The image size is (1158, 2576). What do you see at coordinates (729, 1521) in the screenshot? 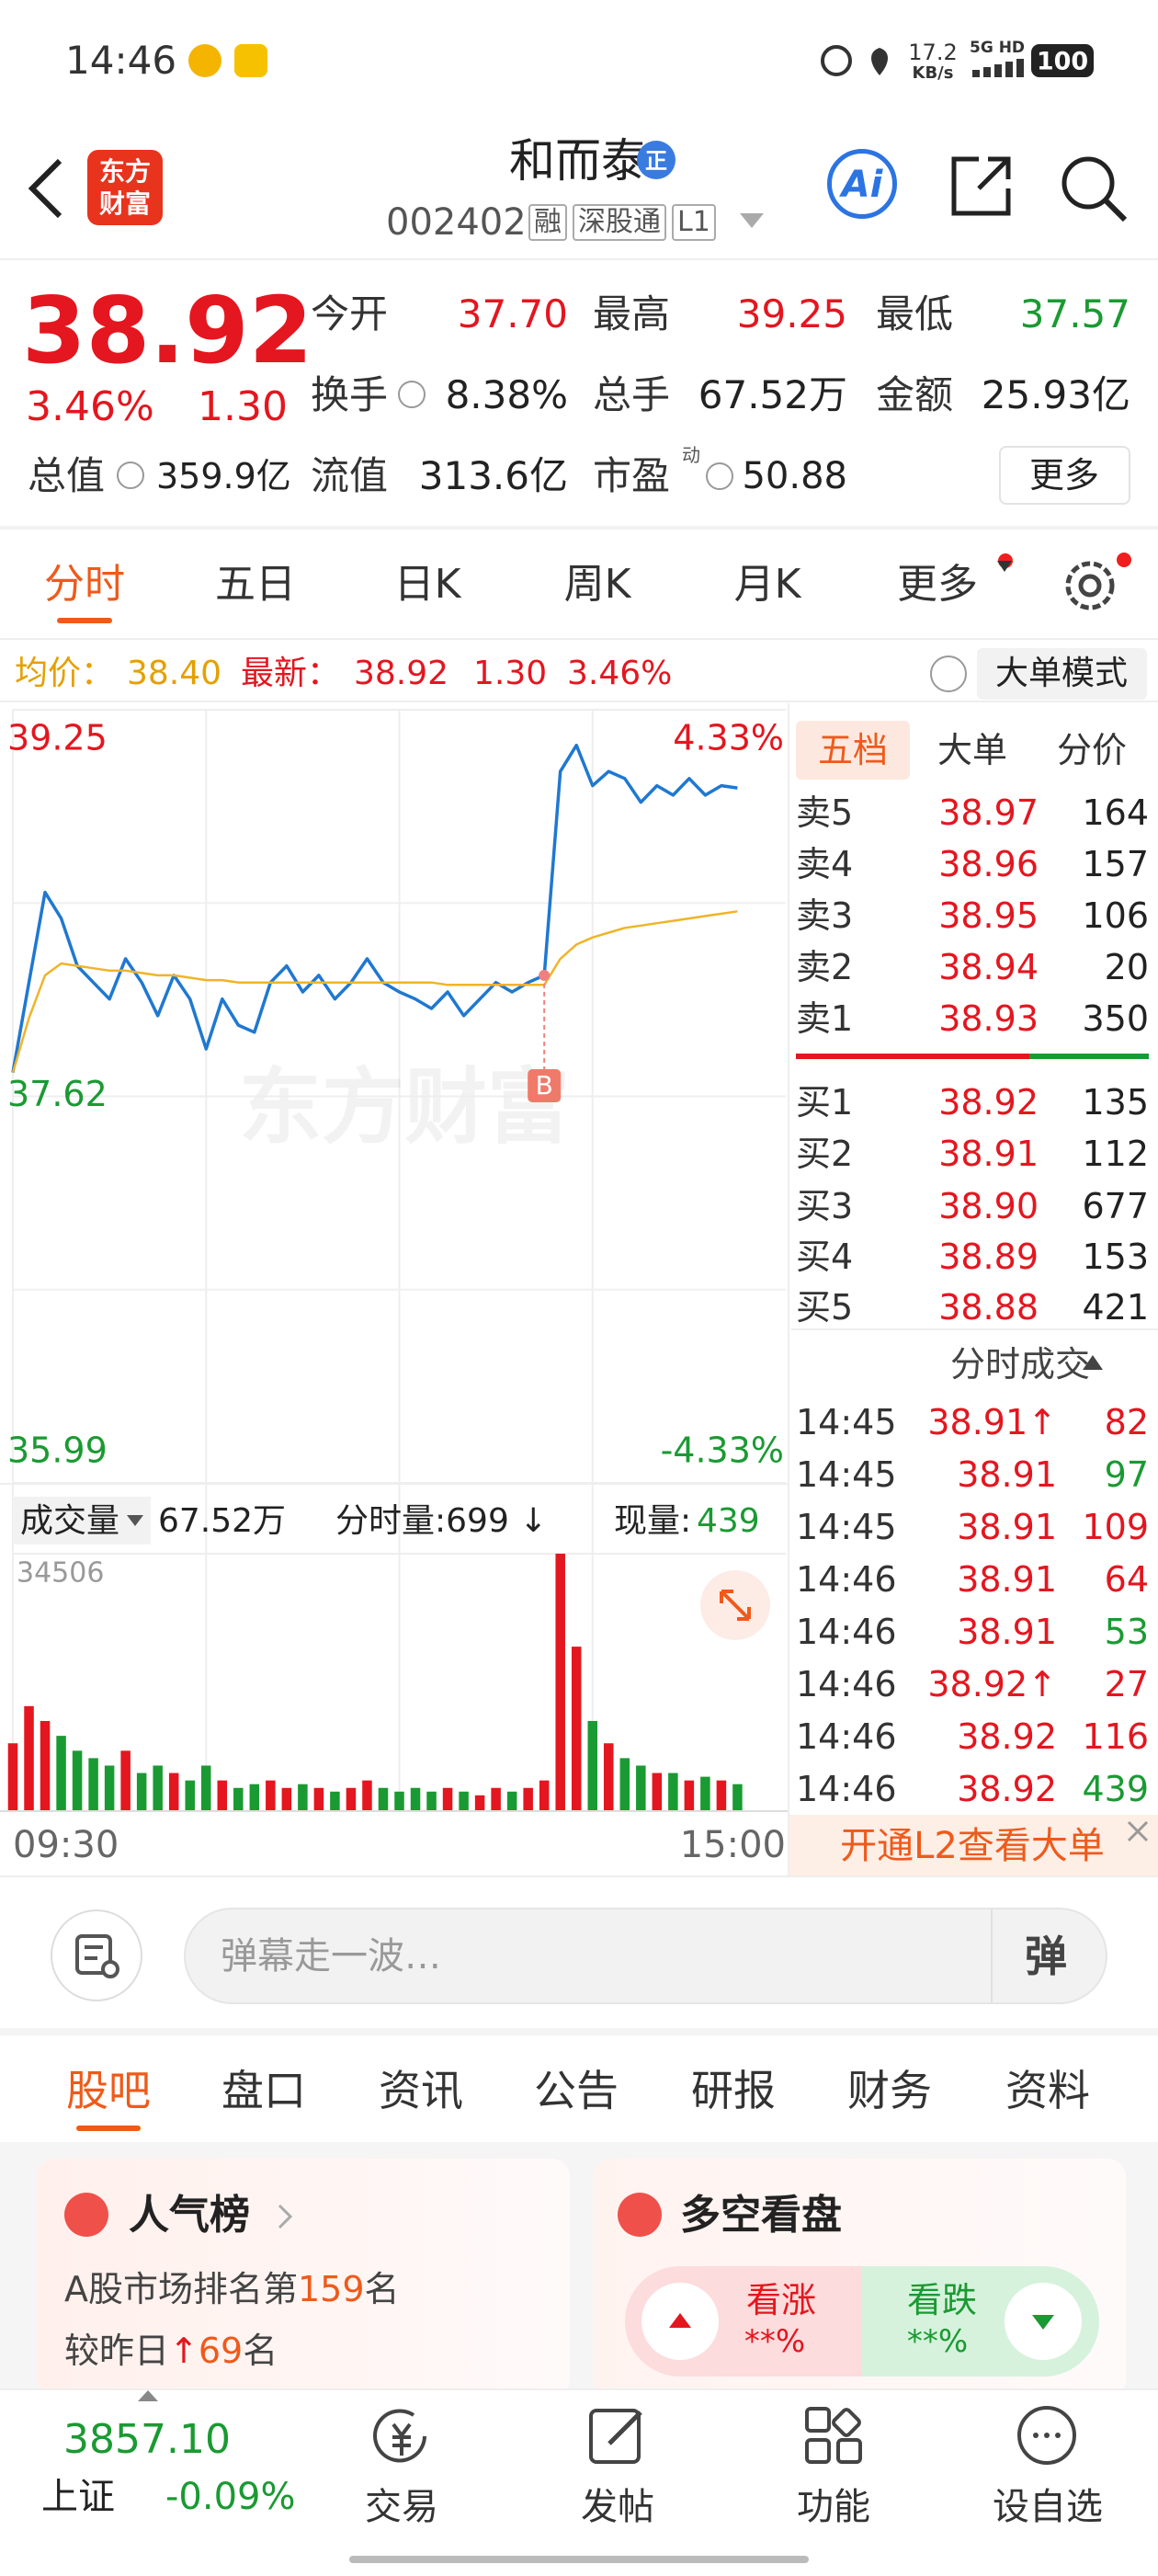
I see `current-volume: 439` at bounding box center [729, 1521].